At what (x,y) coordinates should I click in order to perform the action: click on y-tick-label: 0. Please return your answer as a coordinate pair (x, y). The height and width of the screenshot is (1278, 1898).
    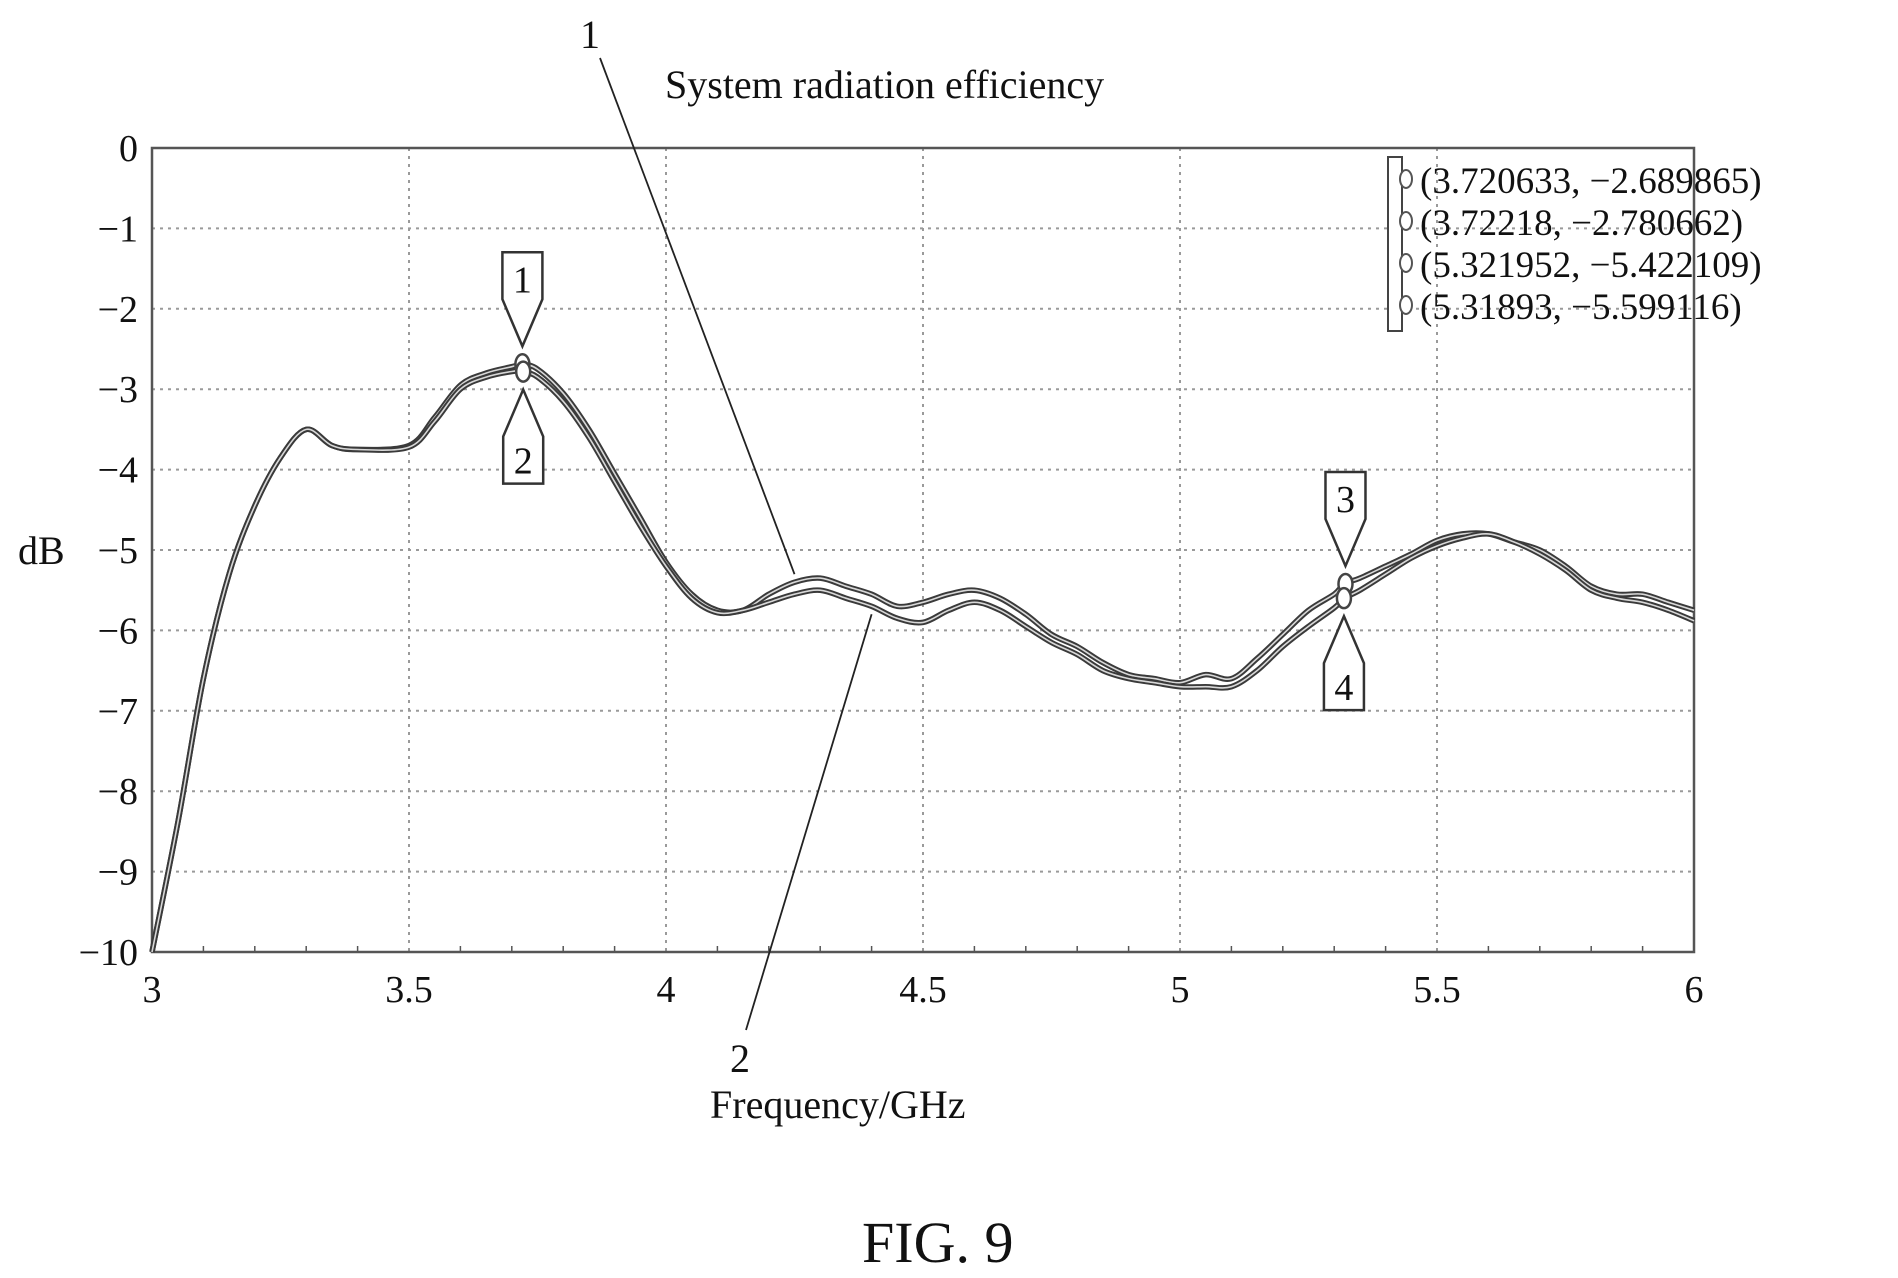
    Looking at the image, I should click on (128, 149).